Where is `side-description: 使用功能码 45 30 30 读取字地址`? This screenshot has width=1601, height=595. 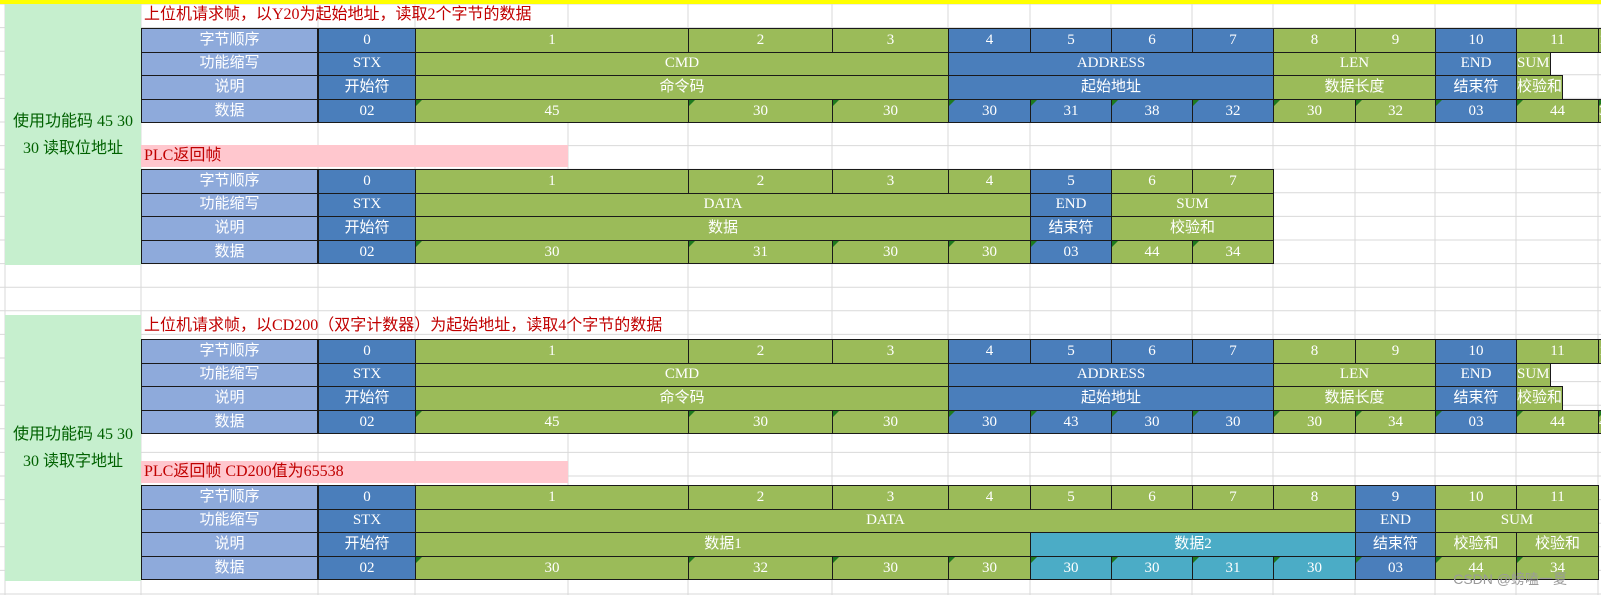 side-description: 使用功能码 45 30 30 读取字地址 is located at coordinates (73, 448).